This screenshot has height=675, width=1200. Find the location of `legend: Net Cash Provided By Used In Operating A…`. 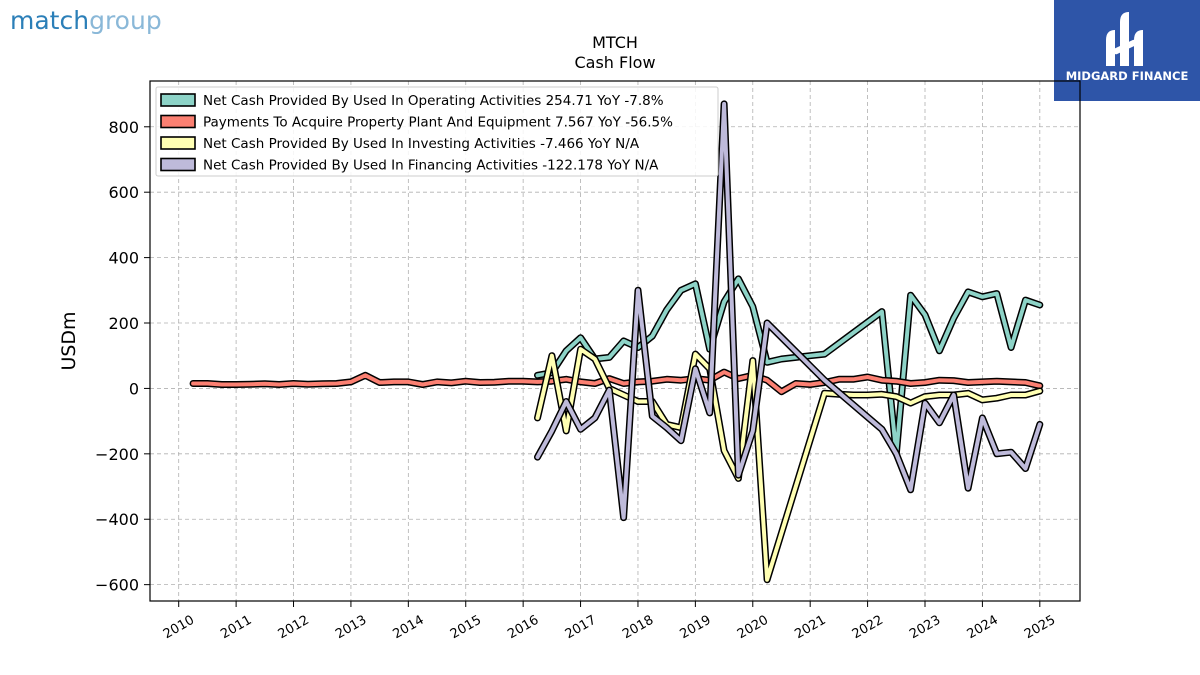

legend: Net Cash Provided By Used In Operating A… is located at coordinates (437, 131).